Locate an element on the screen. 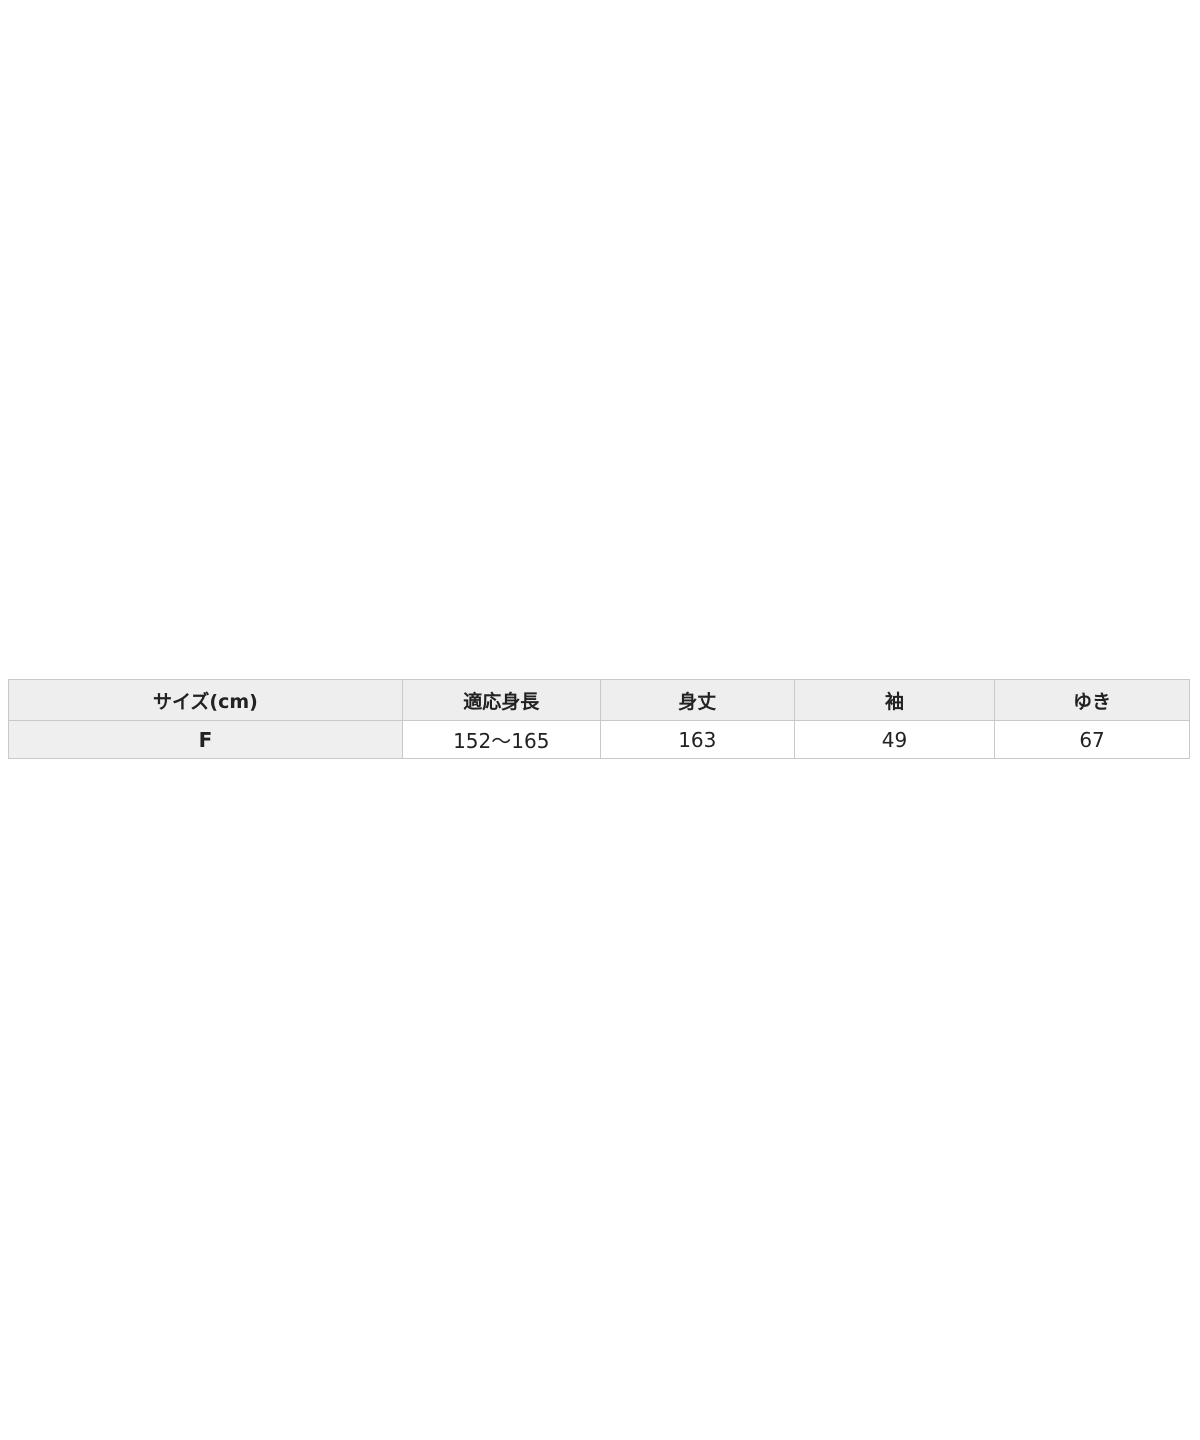  column-header-height-range: 適応身長 is located at coordinates (501, 700).